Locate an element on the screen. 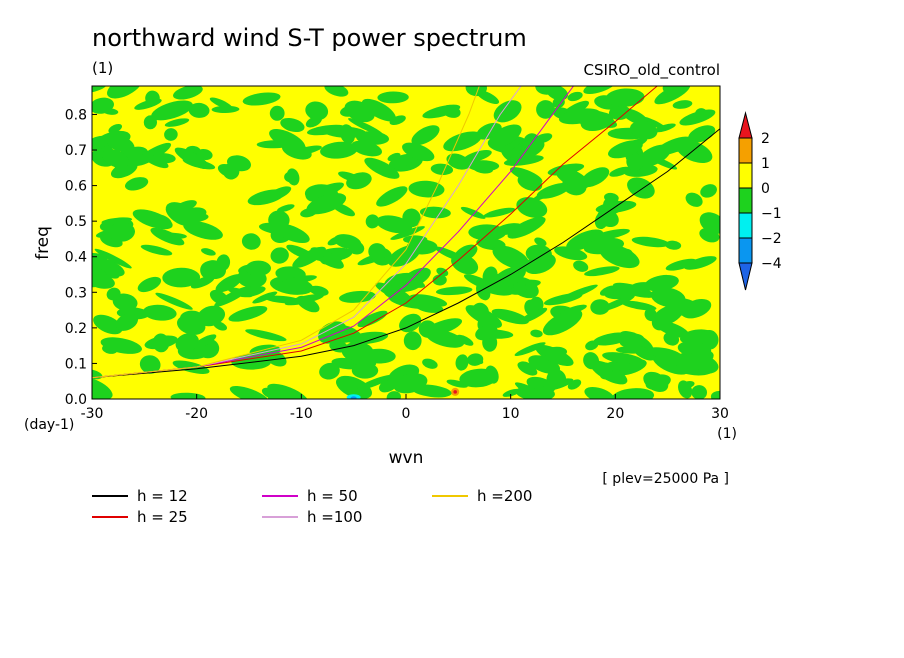 This screenshot has height=658, width=904. colorbar-label: 2 is located at coordinates (765, 139).